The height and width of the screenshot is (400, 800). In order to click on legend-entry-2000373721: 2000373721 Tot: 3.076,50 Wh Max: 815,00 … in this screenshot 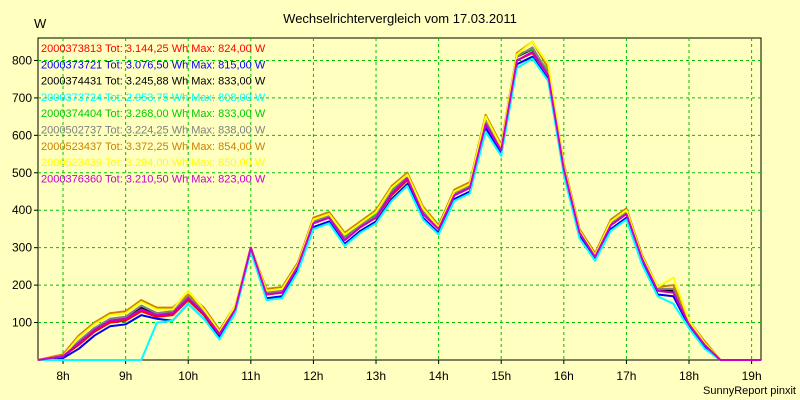, I will do `click(153, 65)`.